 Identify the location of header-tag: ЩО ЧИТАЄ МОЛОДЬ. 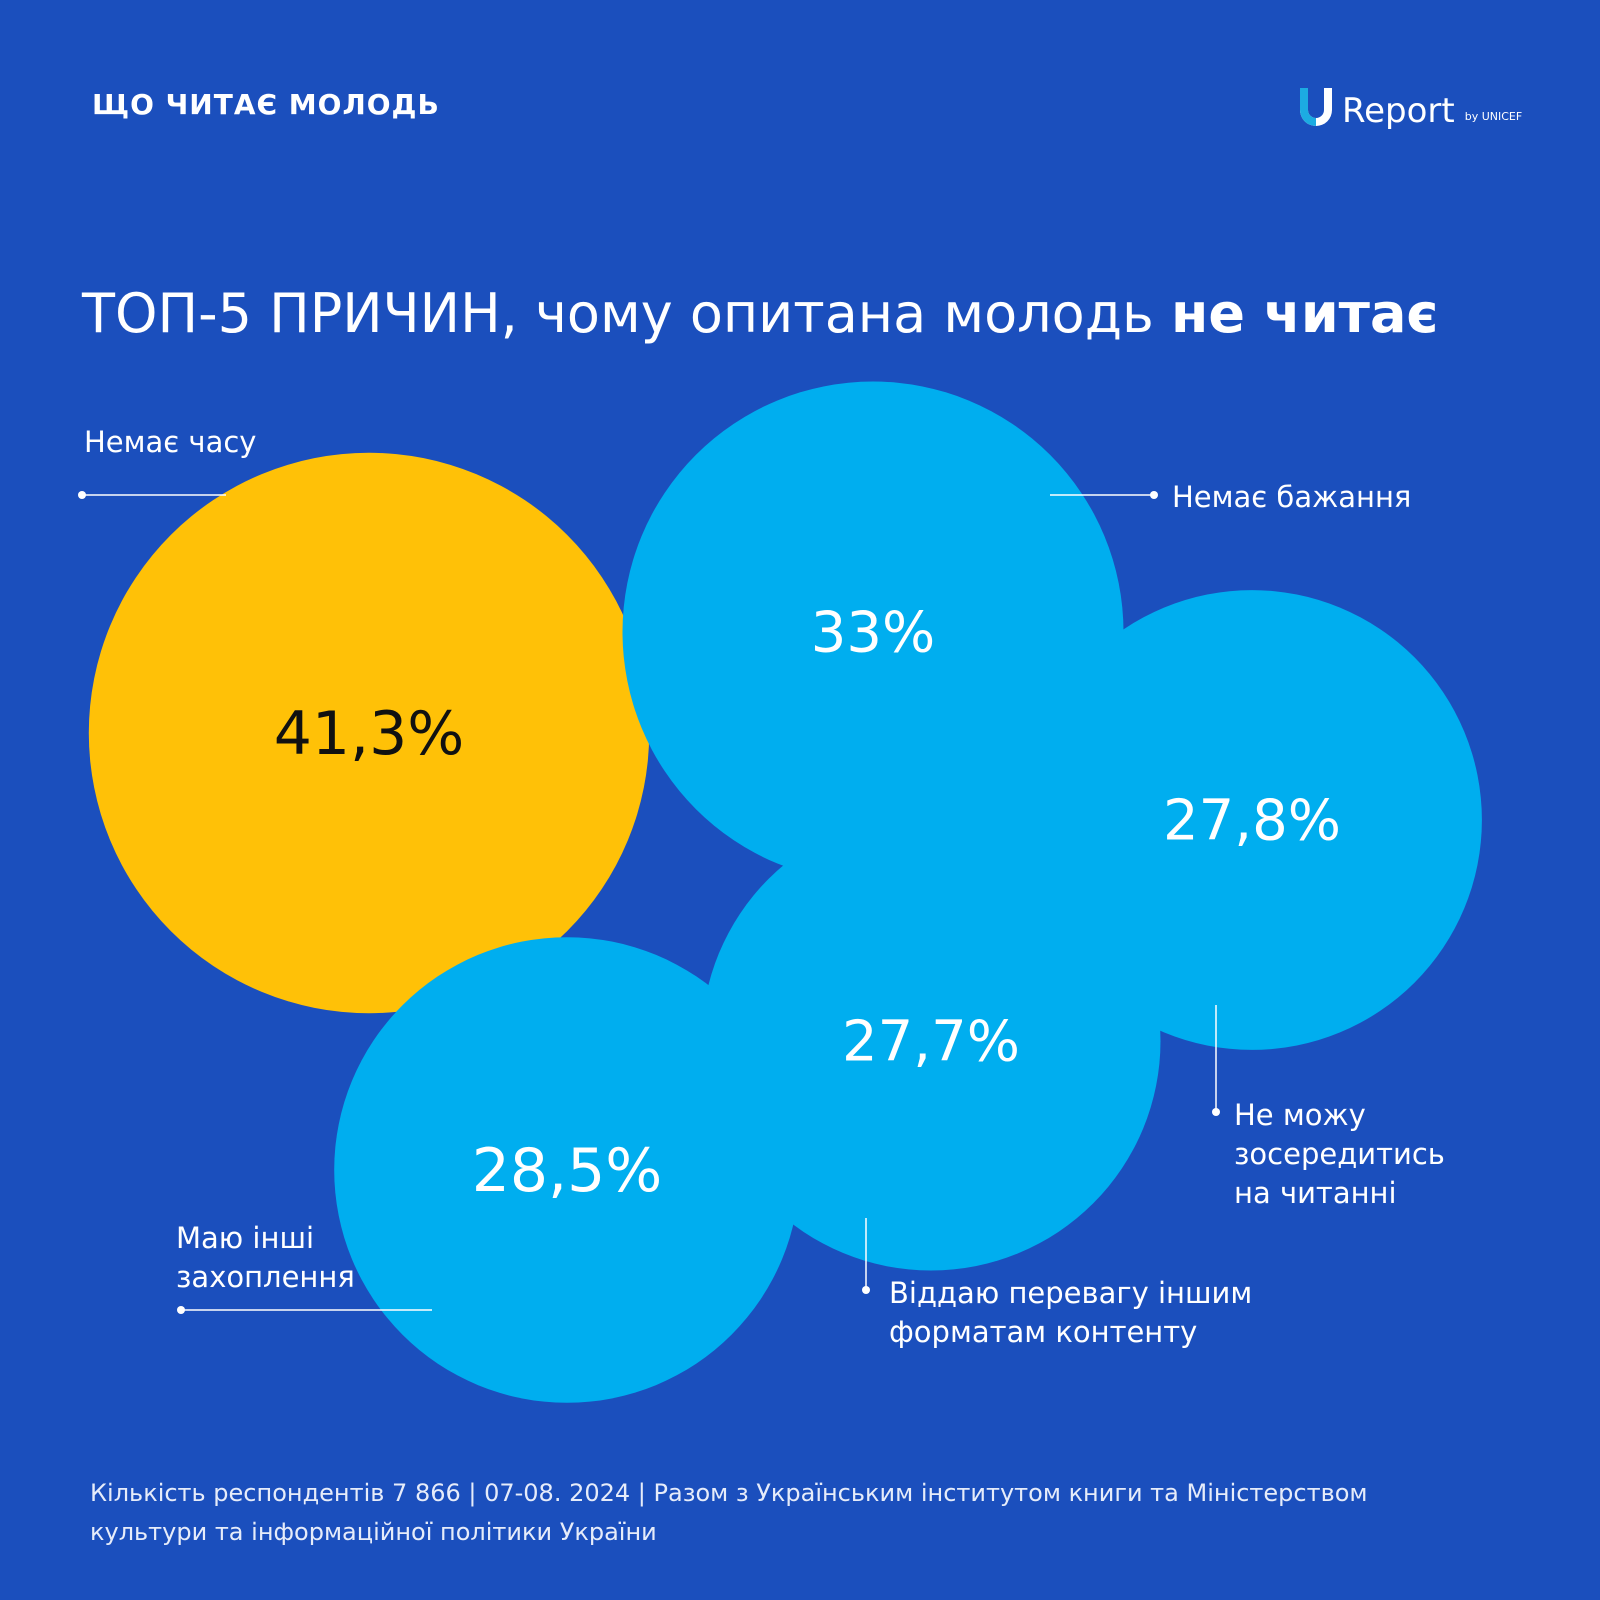
(266, 104).